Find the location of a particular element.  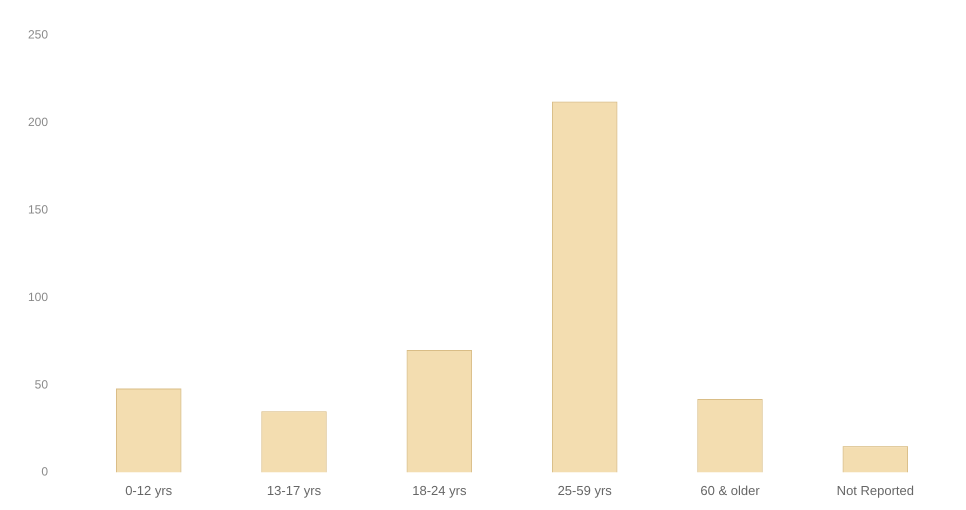

x-tick-label: Not Reported is located at coordinates (875, 490).